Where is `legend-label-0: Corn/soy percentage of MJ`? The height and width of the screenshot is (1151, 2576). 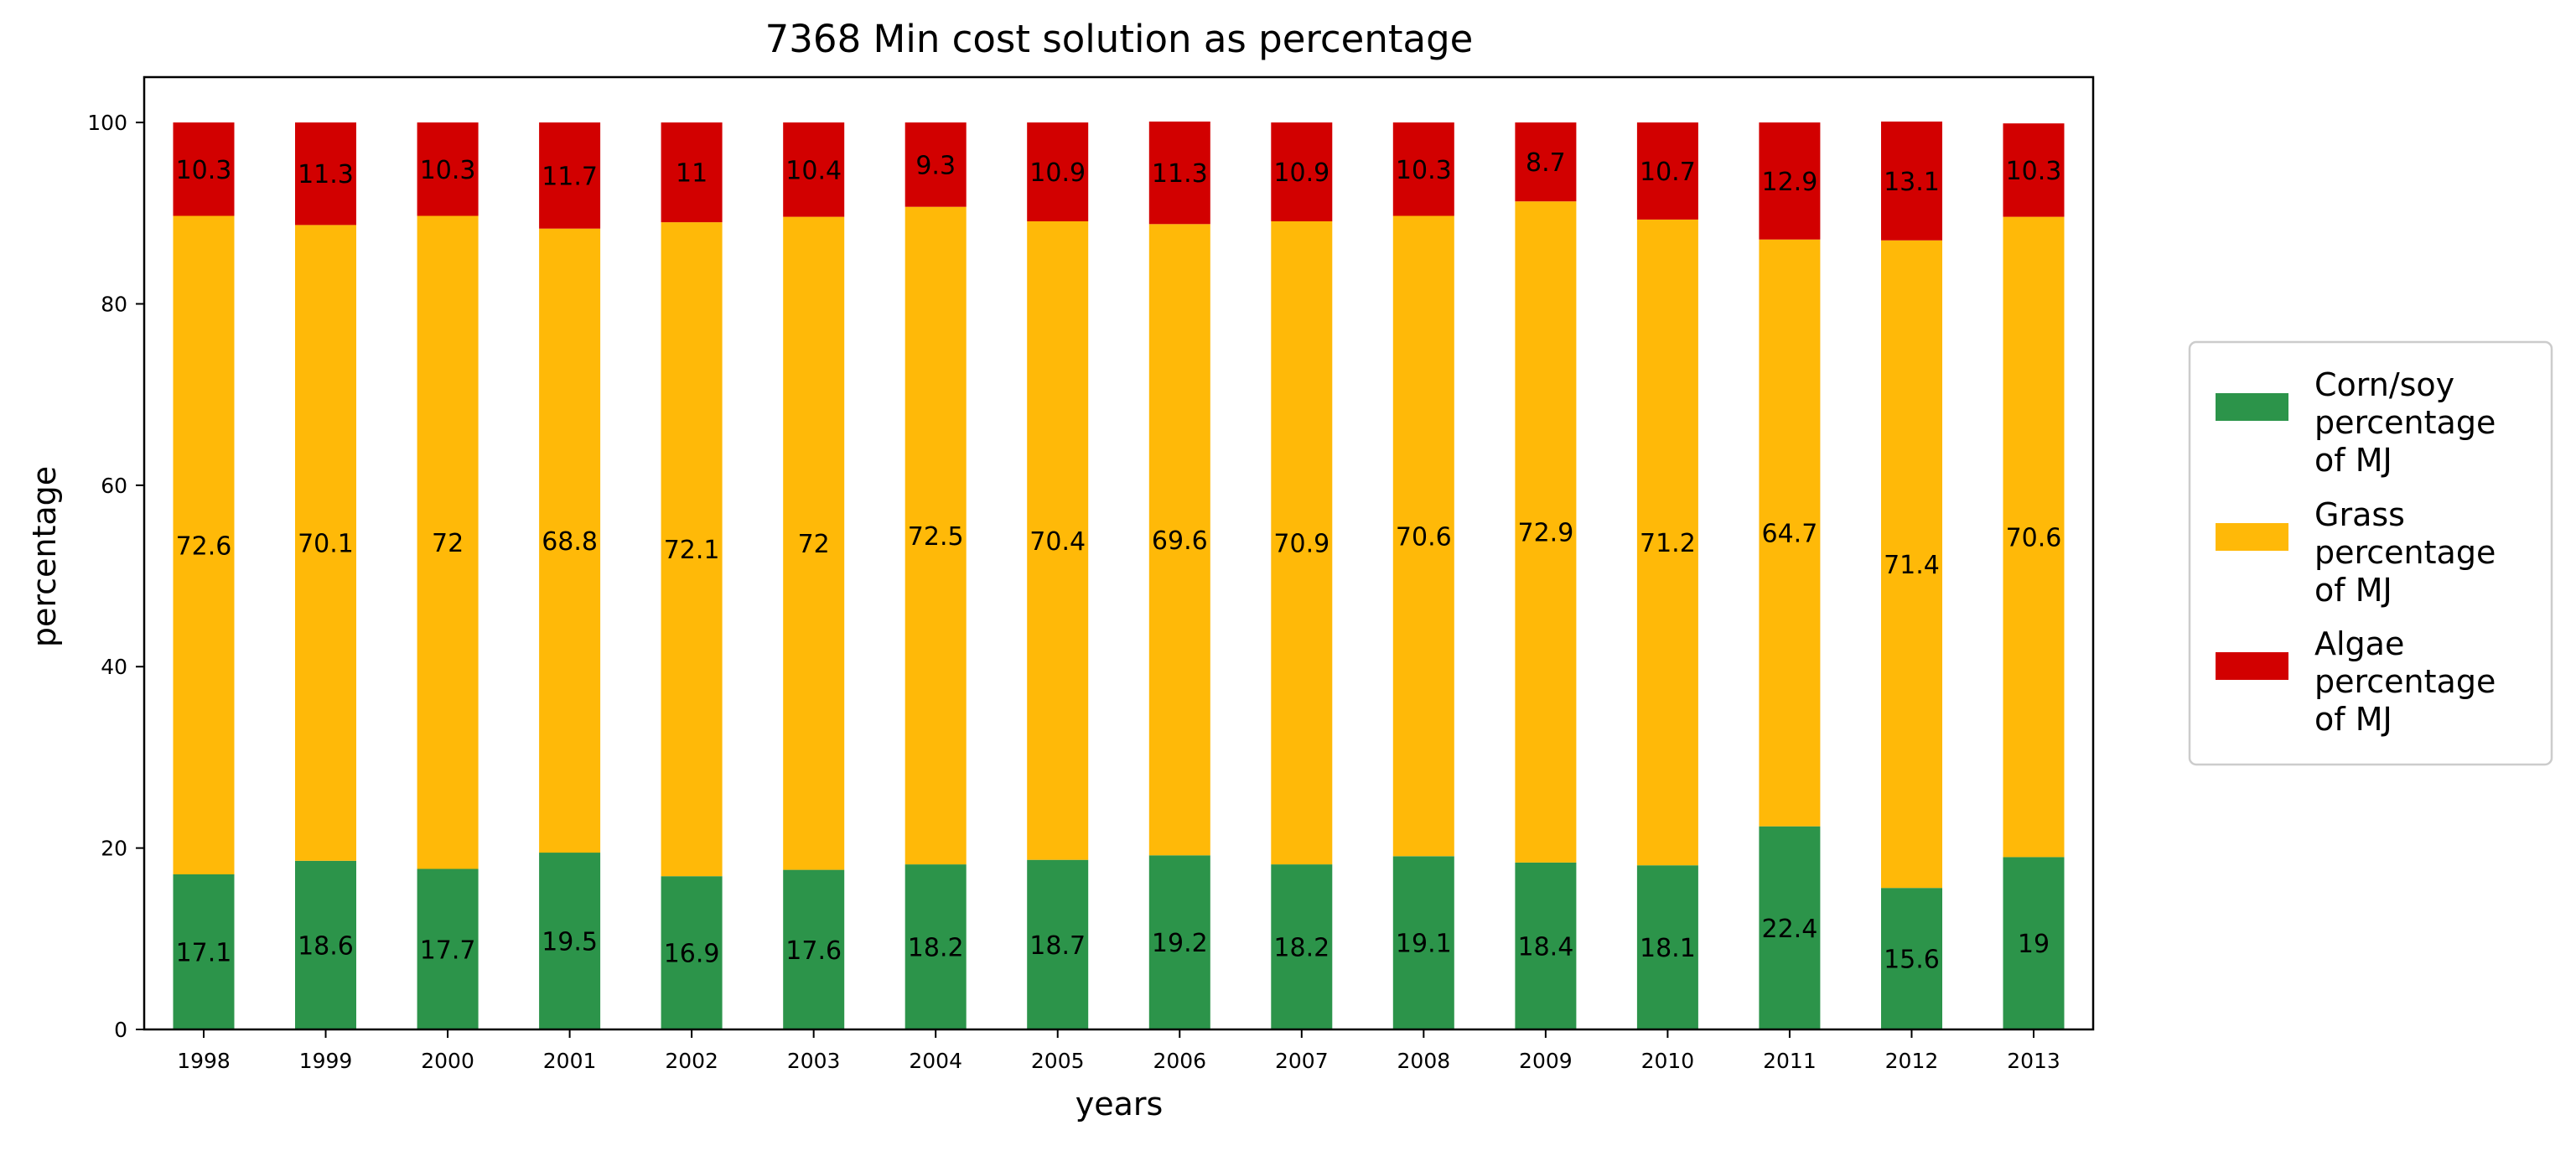 legend-label-0: Corn/soy percentage of MJ is located at coordinates (2405, 422).